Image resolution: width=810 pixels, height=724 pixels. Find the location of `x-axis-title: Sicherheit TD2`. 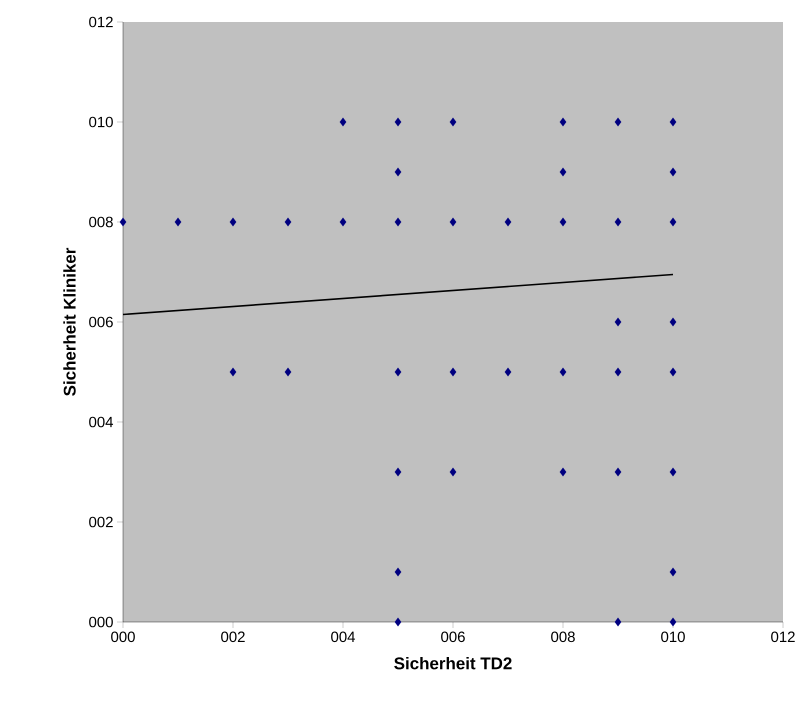

x-axis-title: Sicherheit TD2 is located at coordinates (453, 663).